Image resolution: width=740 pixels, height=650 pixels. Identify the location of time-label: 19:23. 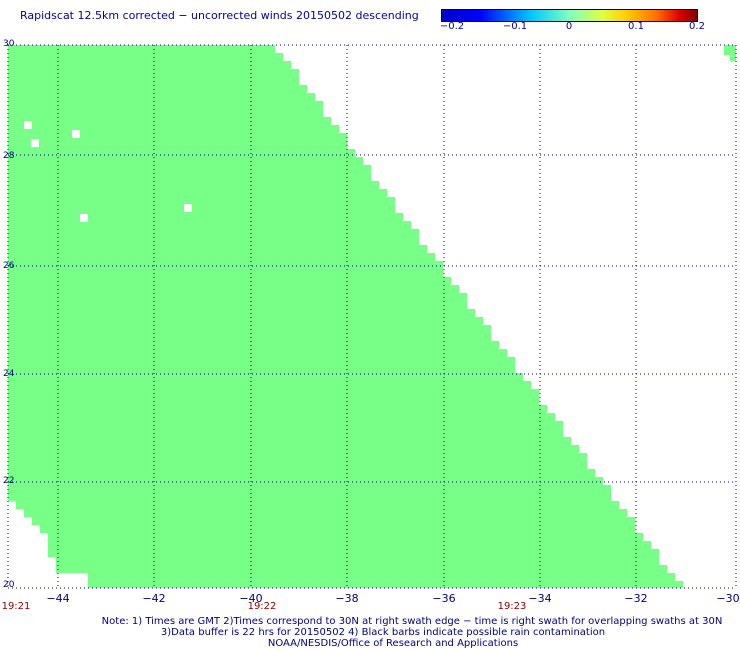
(512, 606).